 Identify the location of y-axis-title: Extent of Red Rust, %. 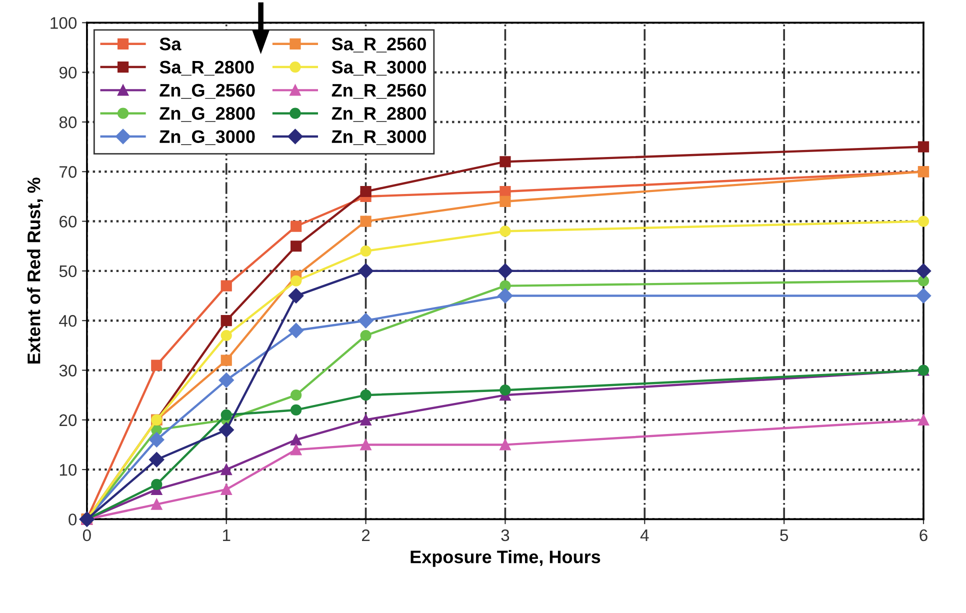
(35, 271).